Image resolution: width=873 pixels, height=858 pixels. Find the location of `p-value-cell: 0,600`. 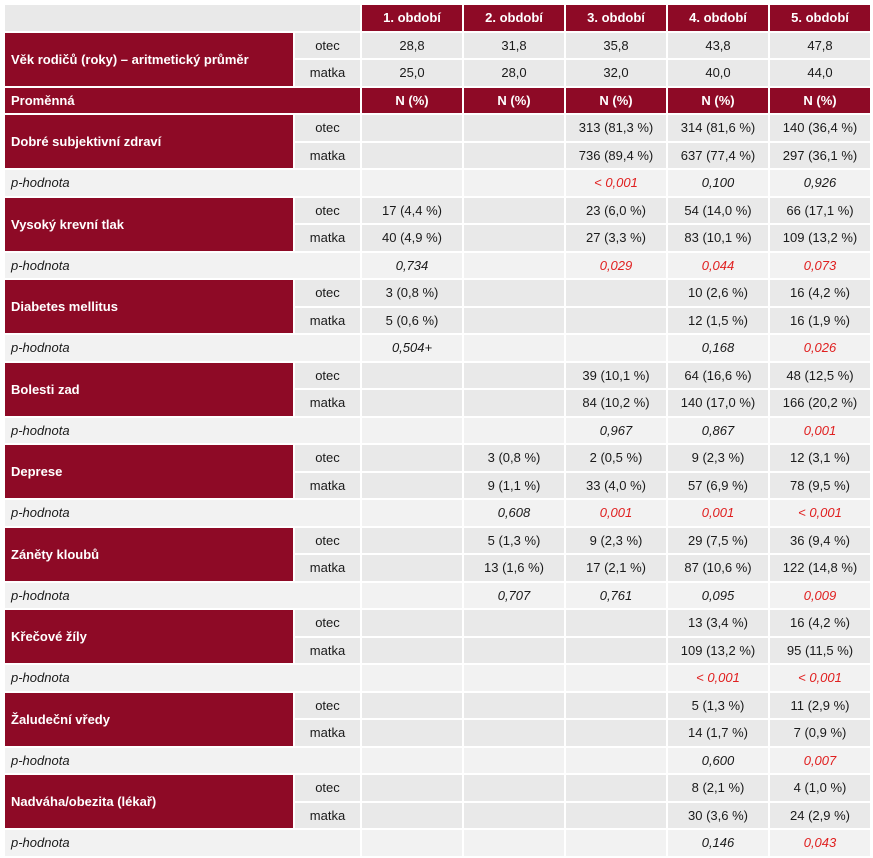

p-value-cell: 0,600 is located at coordinates (718, 760).